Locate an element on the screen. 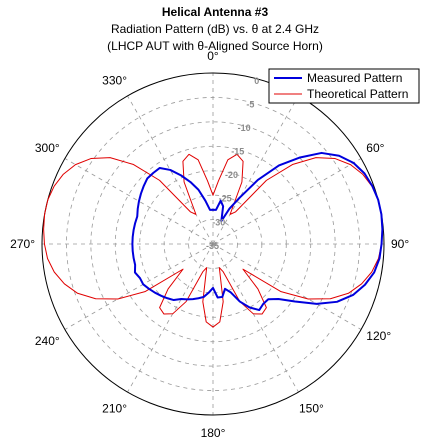 Image resolution: width=422 pixels, height=438 pixels. angle-tick-label: 90° is located at coordinates (400, 244).